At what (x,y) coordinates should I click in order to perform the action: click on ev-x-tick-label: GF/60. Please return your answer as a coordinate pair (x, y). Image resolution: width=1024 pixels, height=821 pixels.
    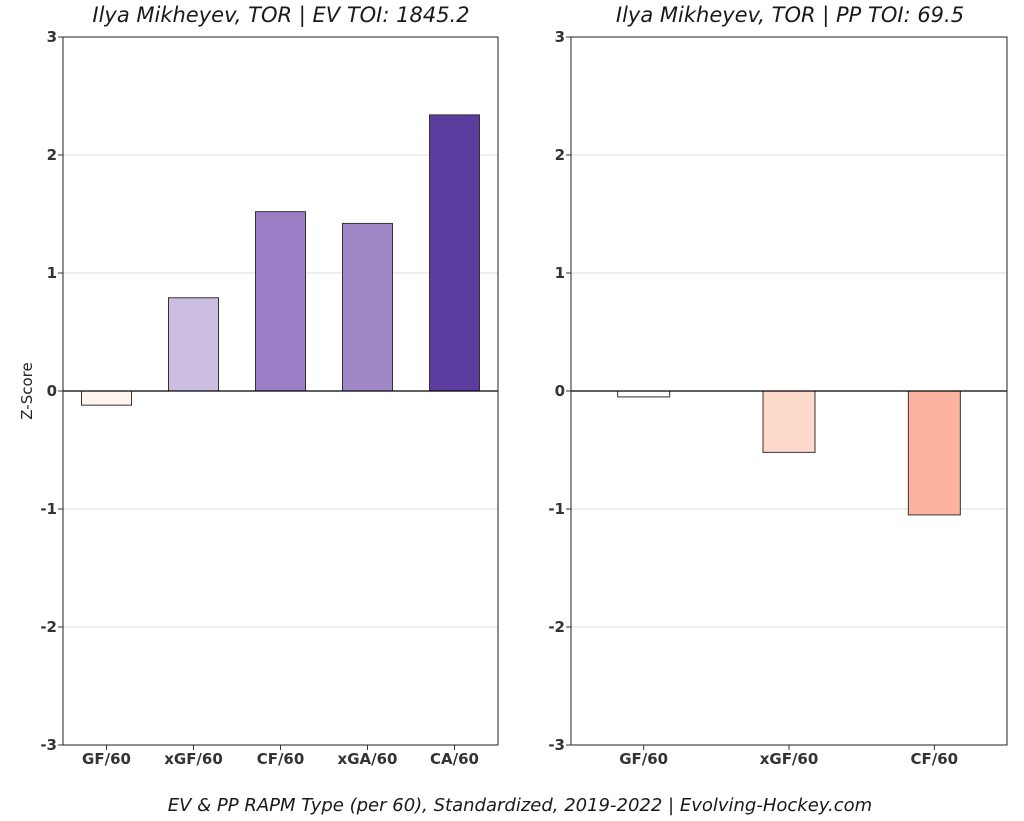
    Looking at the image, I should click on (106, 759).